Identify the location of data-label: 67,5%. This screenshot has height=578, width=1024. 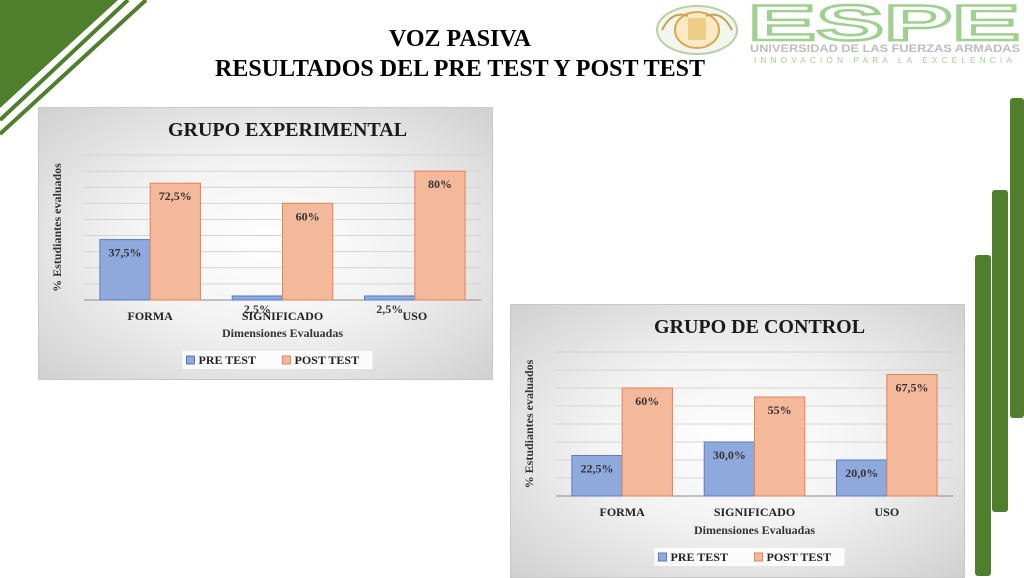
(911, 388).